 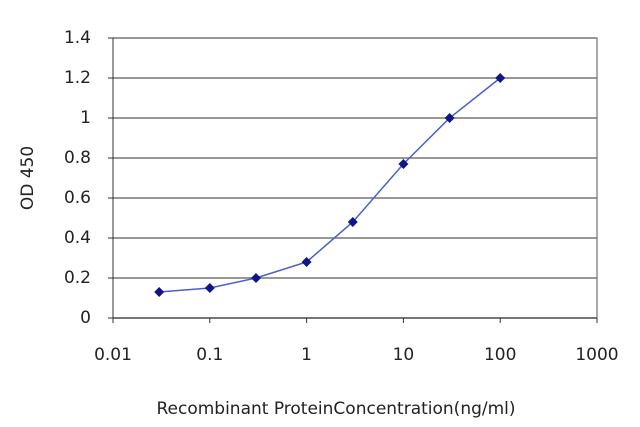 I want to click on x-tick-label: 100, so click(x=500, y=355).